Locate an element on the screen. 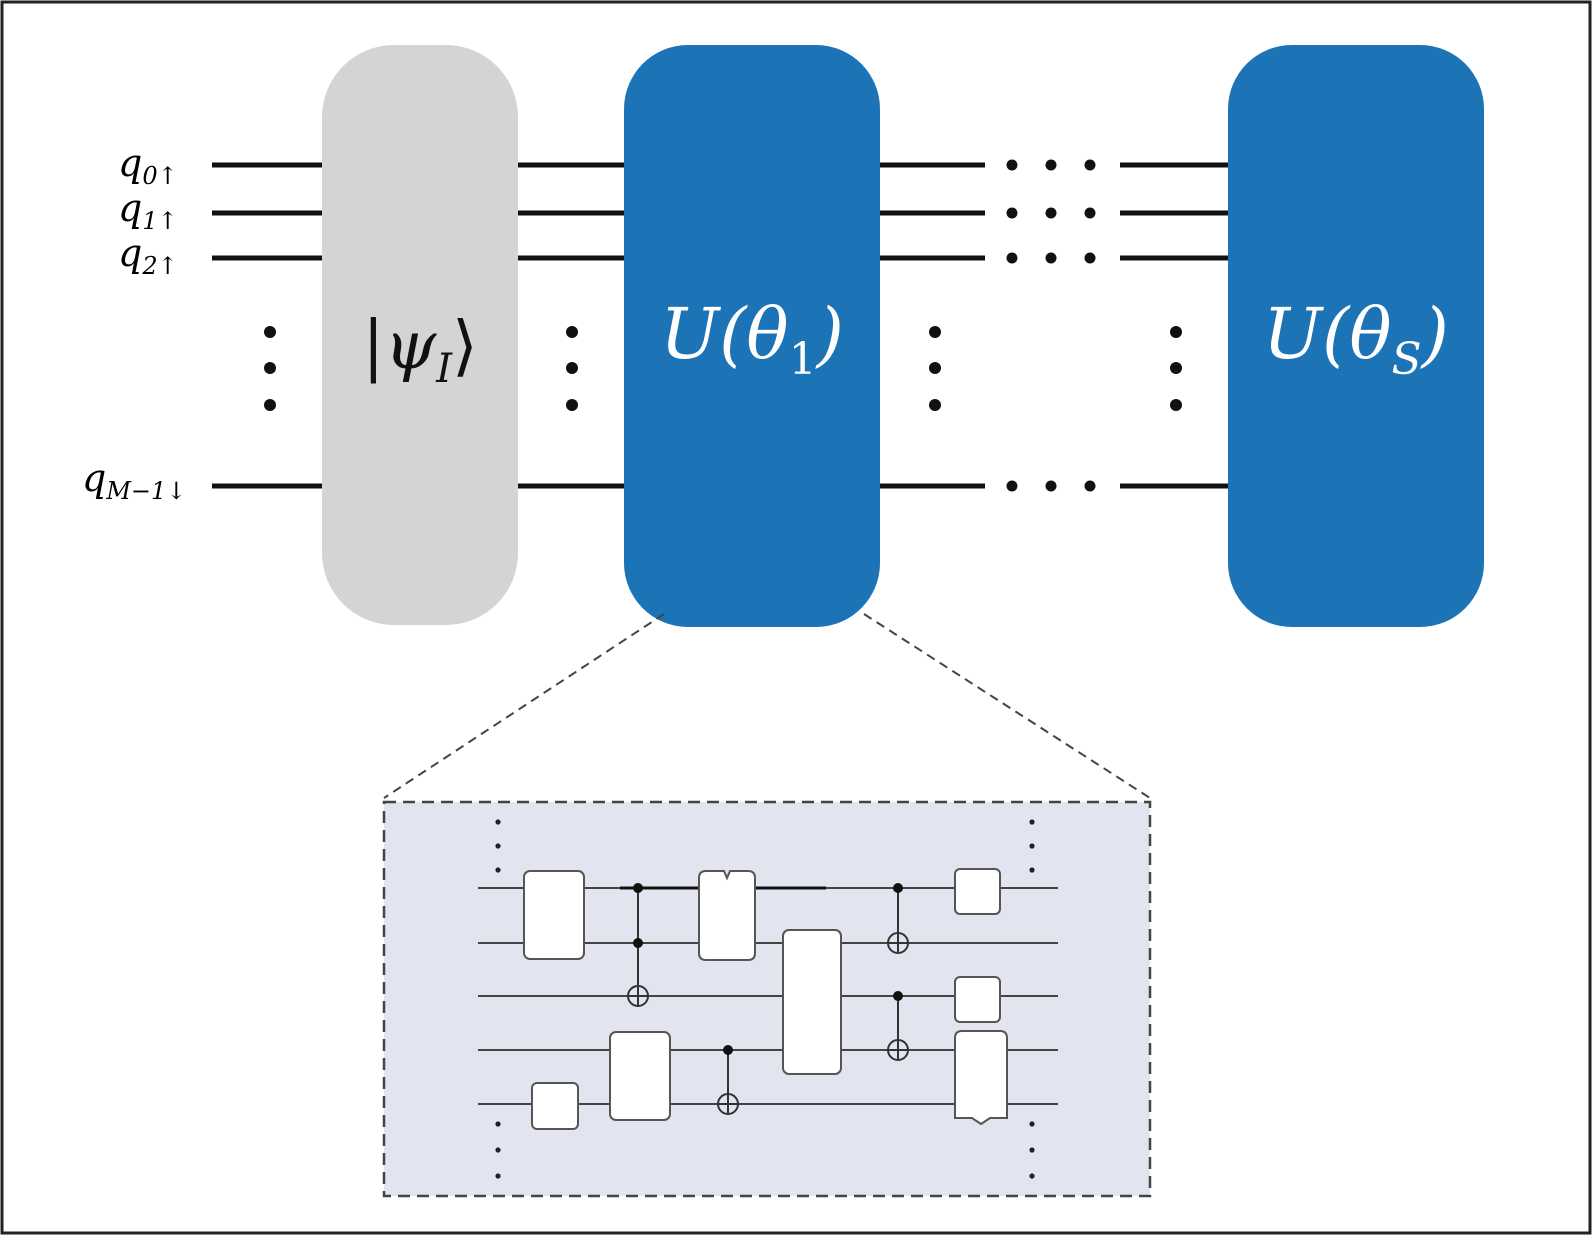  inset-ellipsis is located at coordinates (765, 999).